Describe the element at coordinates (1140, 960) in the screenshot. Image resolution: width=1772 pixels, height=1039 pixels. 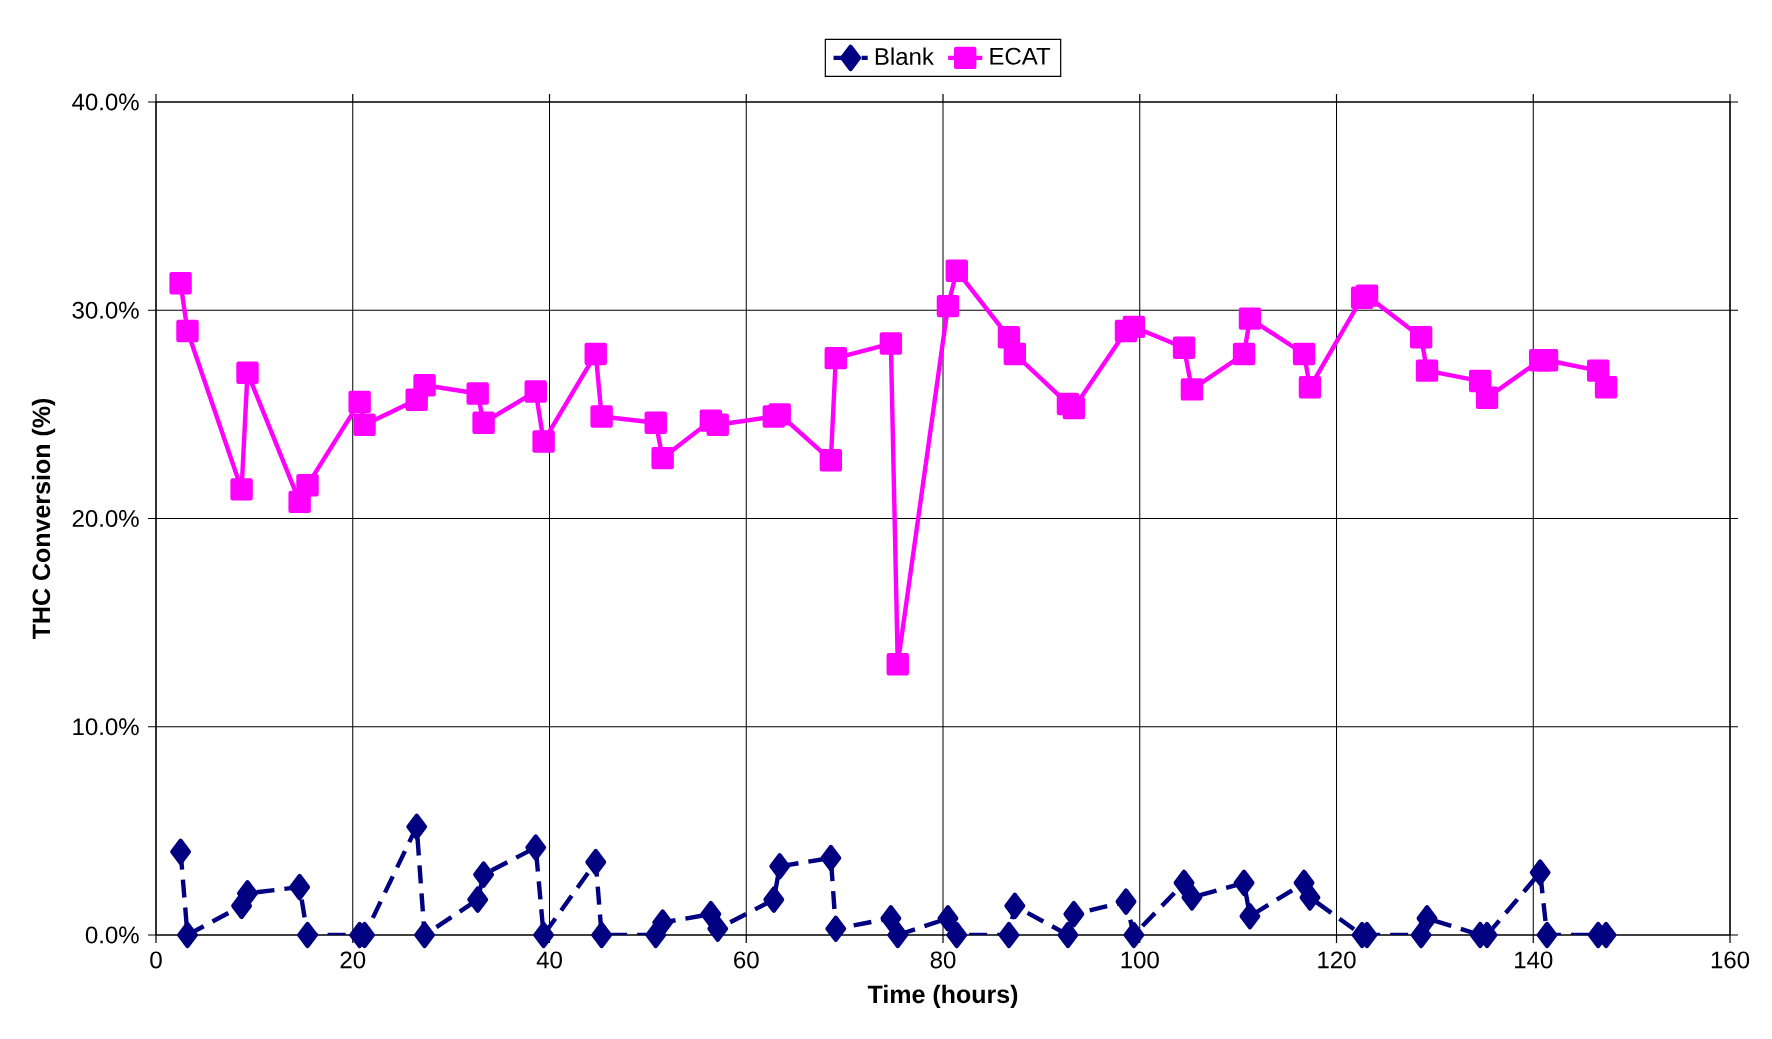
I see `x-tick-label: 100` at that location.